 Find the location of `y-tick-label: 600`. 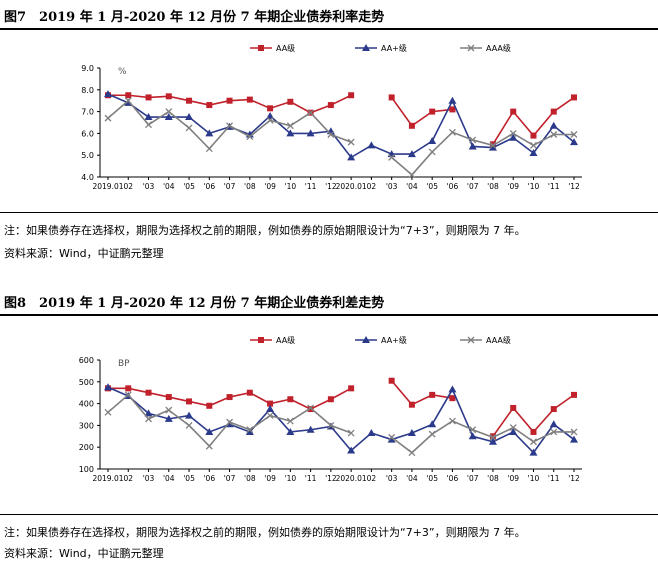

y-tick-label: 600 is located at coordinates (86, 360).